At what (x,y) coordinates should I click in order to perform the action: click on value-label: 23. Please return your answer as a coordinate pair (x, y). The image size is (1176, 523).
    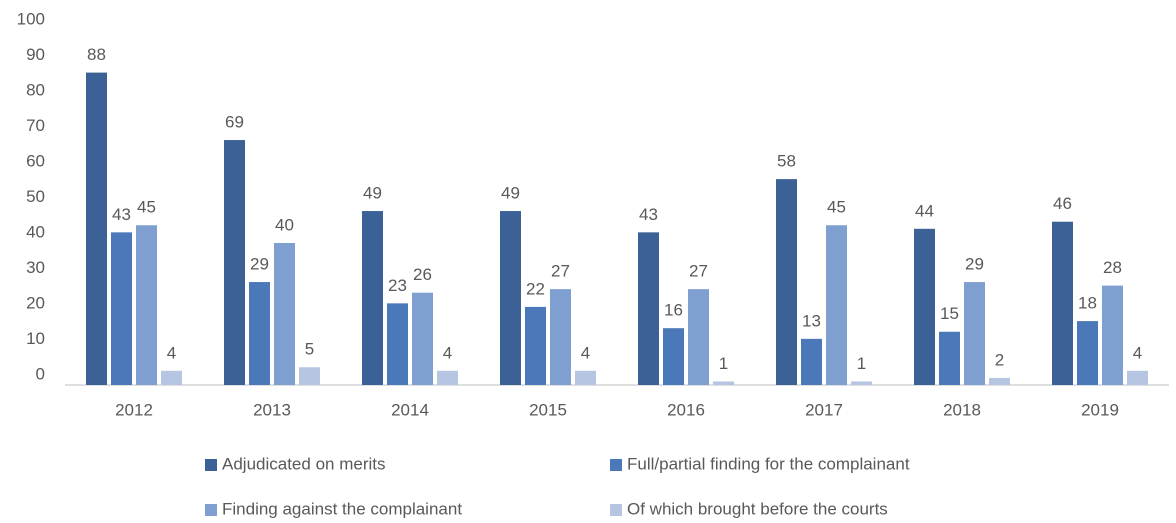
    Looking at the image, I should click on (397, 285).